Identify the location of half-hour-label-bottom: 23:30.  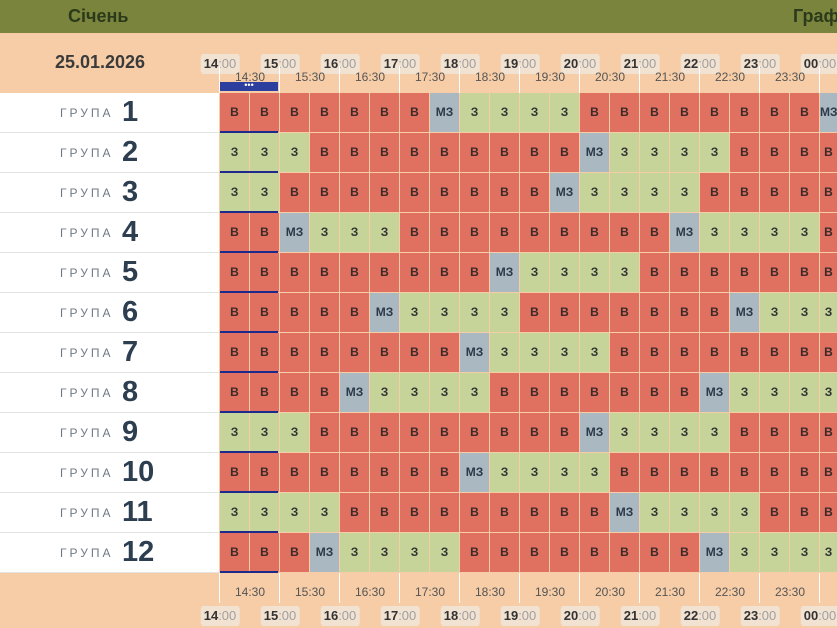
(790, 592).